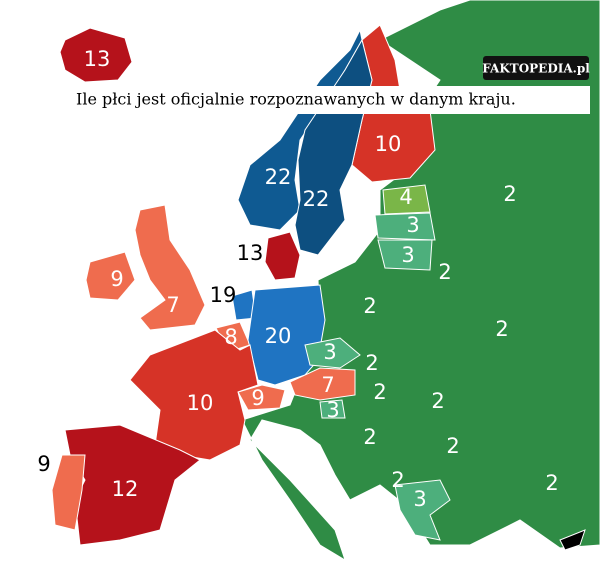 Image resolution: width=600 pixels, height=572 pixels. I want to click on region-label: 12, so click(125, 489).